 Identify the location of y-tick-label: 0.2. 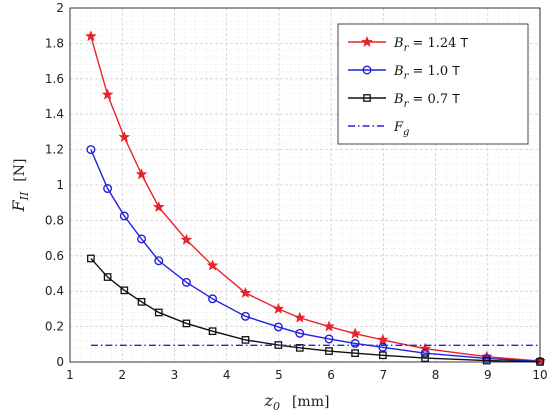
(54, 327).